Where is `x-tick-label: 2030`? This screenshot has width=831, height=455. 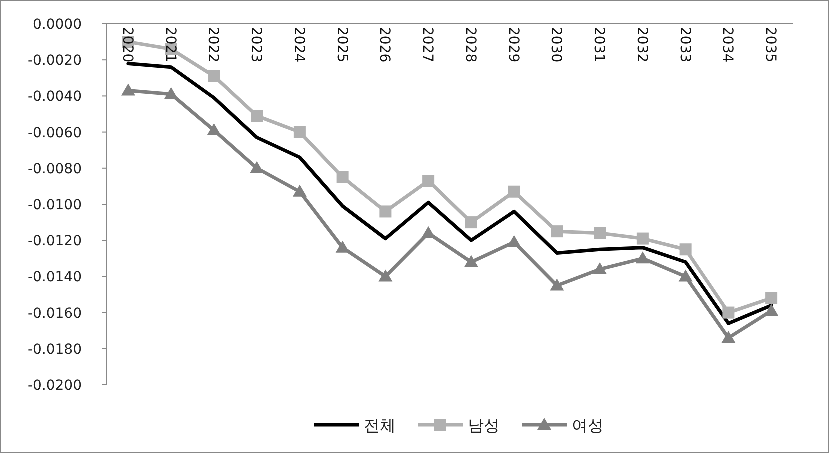 x-tick-label: 2030 is located at coordinates (556, 45).